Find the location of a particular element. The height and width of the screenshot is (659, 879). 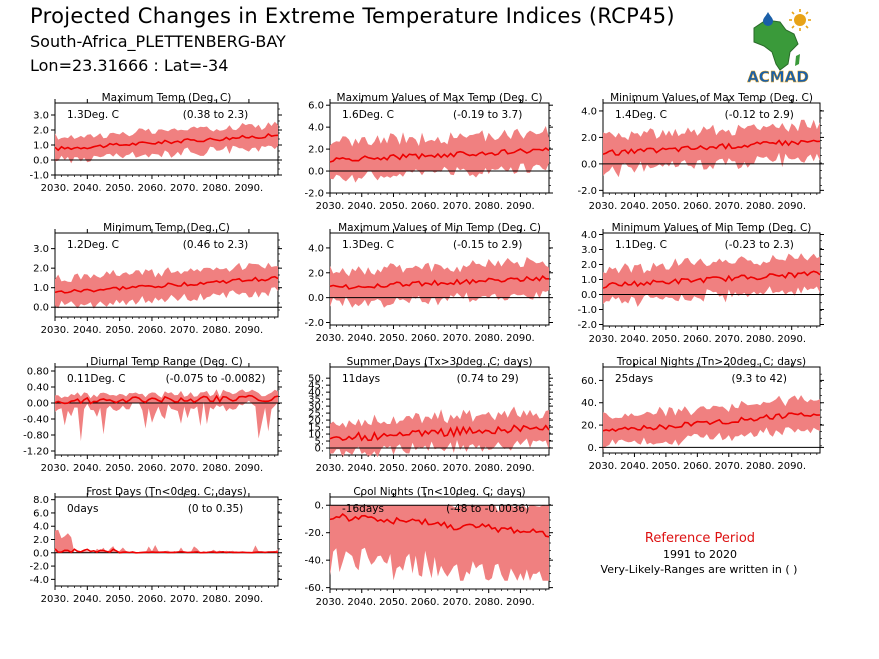

coordinates-label: Lon=23.31666 : Lat=-34 is located at coordinates (129, 65).